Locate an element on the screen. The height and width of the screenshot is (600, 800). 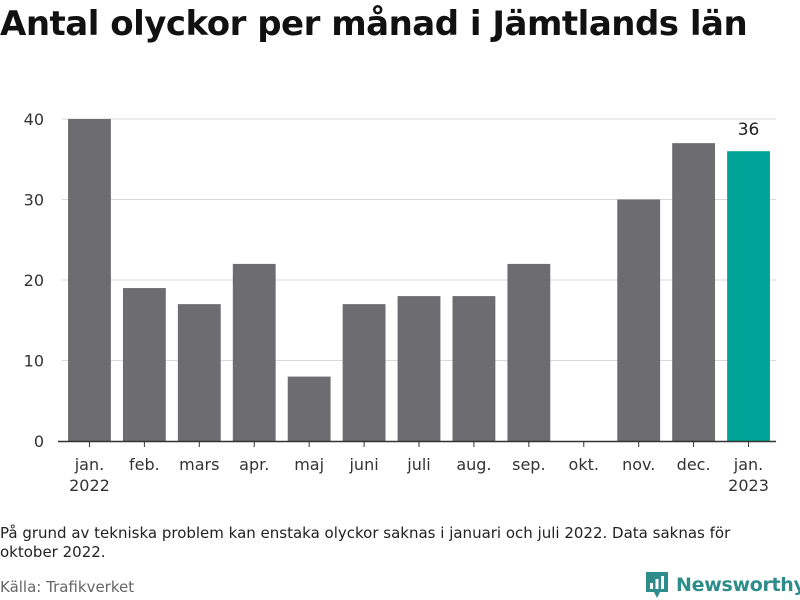
x-tick-label: maj is located at coordinates (309, 464).